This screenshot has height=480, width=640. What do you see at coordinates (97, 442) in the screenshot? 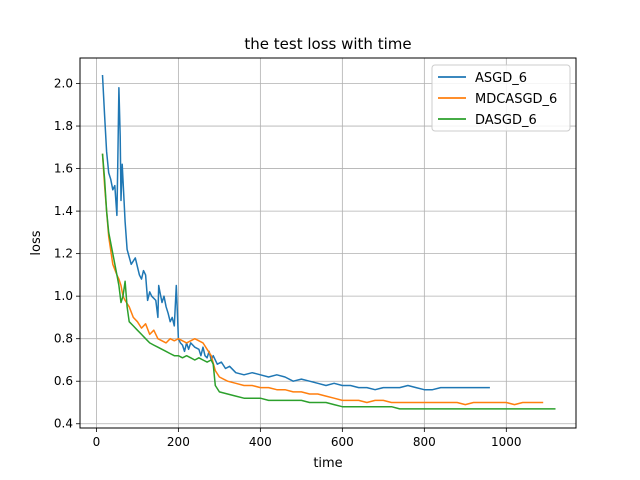
I see `x-tick-label: 0` at bounding box center [97, 442].